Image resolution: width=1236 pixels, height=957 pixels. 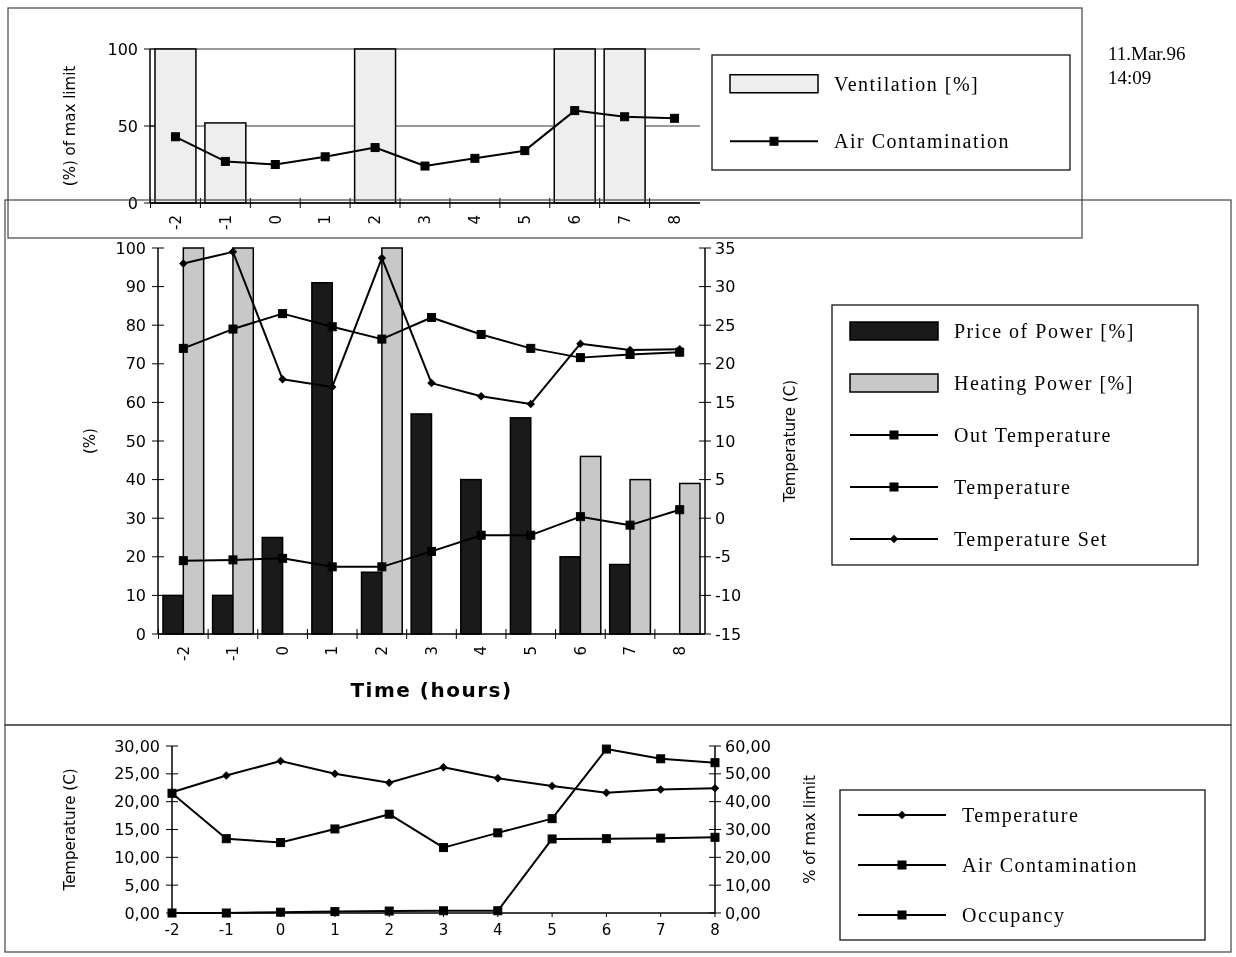 What do you see at coordinates (1031, 539) in the screenshot?
I see `legend-label: Temperature Set` at bounding box center [1031, 539].